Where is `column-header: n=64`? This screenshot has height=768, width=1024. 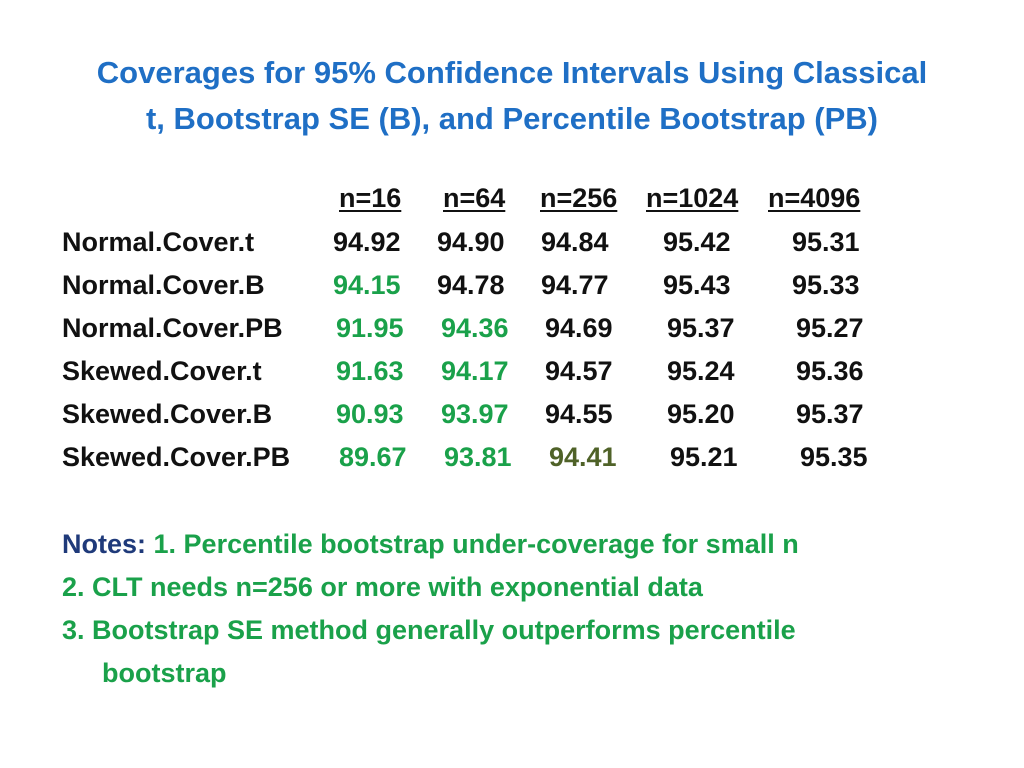 column-header: n=64 is located at coordinates (474, 198).